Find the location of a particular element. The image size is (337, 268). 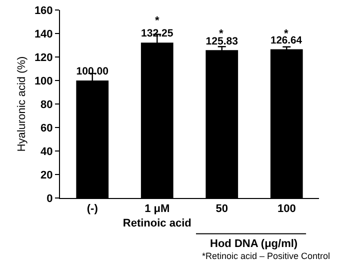

y-tick-label: 80 is located at coordinates (46, 104).